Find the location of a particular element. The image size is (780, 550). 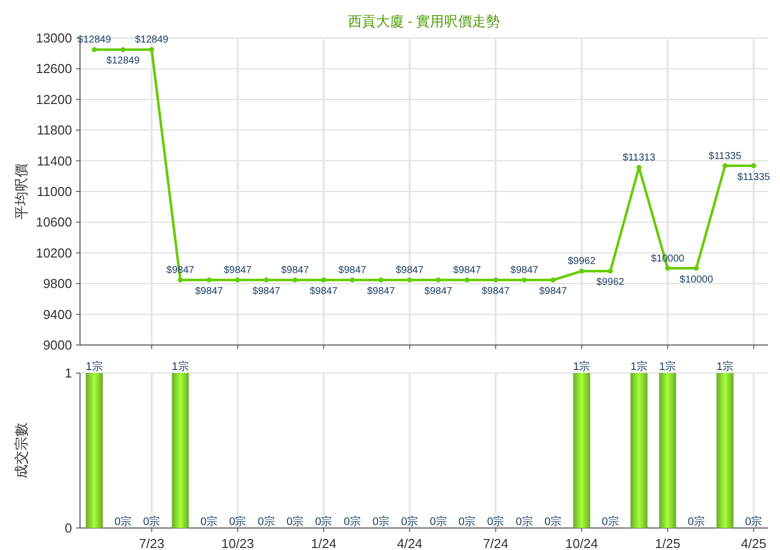

y-tick-label: 9800 is located at coordinates (57, 284).